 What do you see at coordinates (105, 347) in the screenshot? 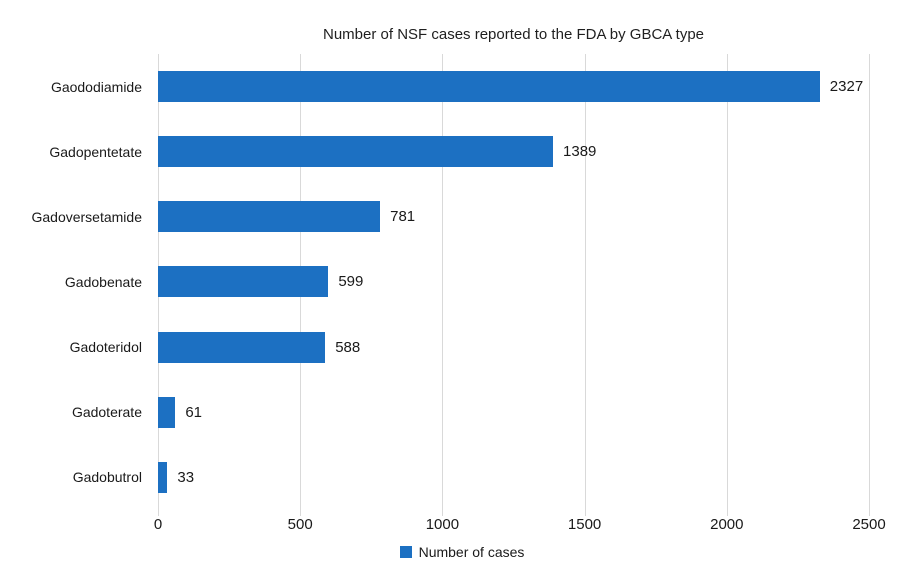
I see `category-label: Gadoteridol` at bounding box center [105, 347].